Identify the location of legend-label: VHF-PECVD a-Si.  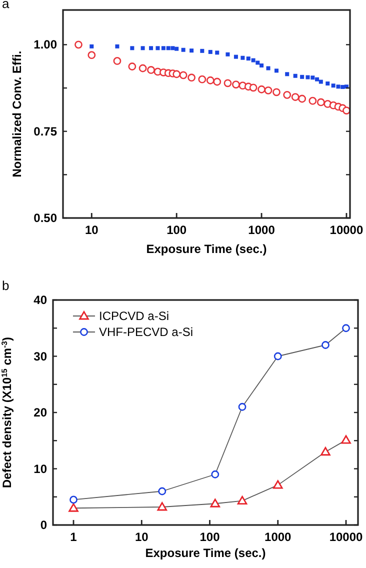
(146, 332).